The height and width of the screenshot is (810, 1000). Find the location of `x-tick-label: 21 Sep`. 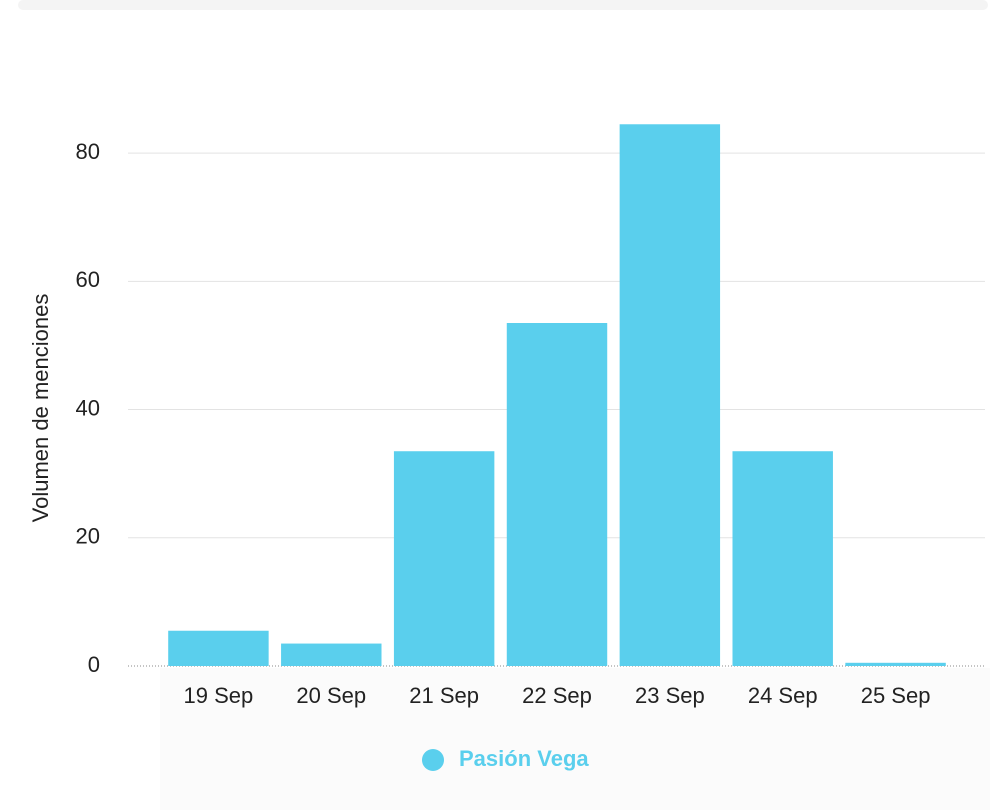

x-tick-label: 21 Sep is located at coordinates (444, 695).